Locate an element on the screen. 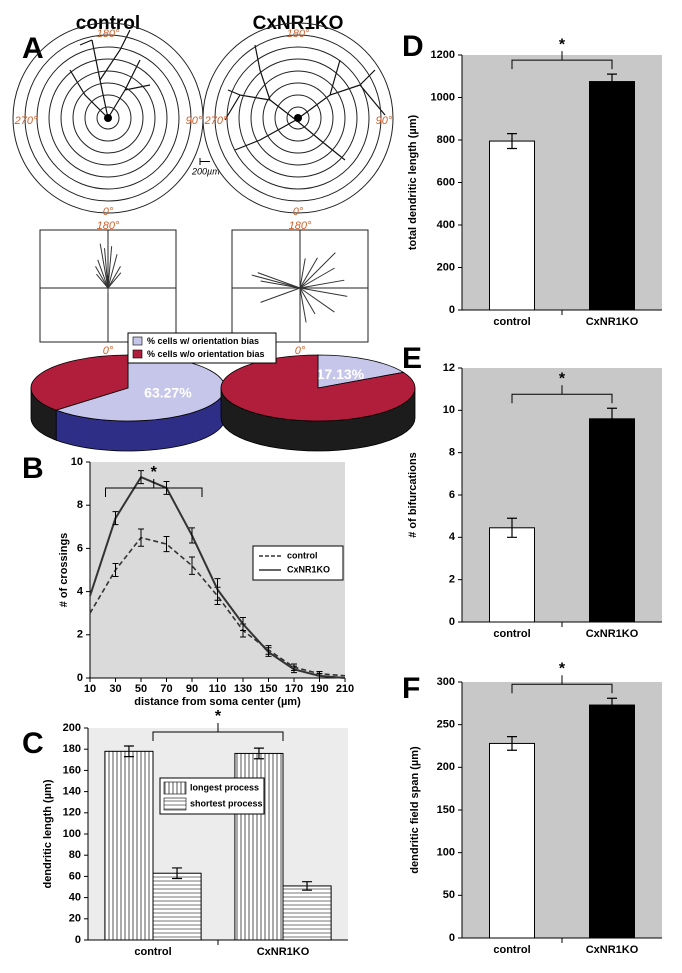 The width and height of the screenshot is (682, 973). y-tick-label: 40 is located at coordinates (75, 898).